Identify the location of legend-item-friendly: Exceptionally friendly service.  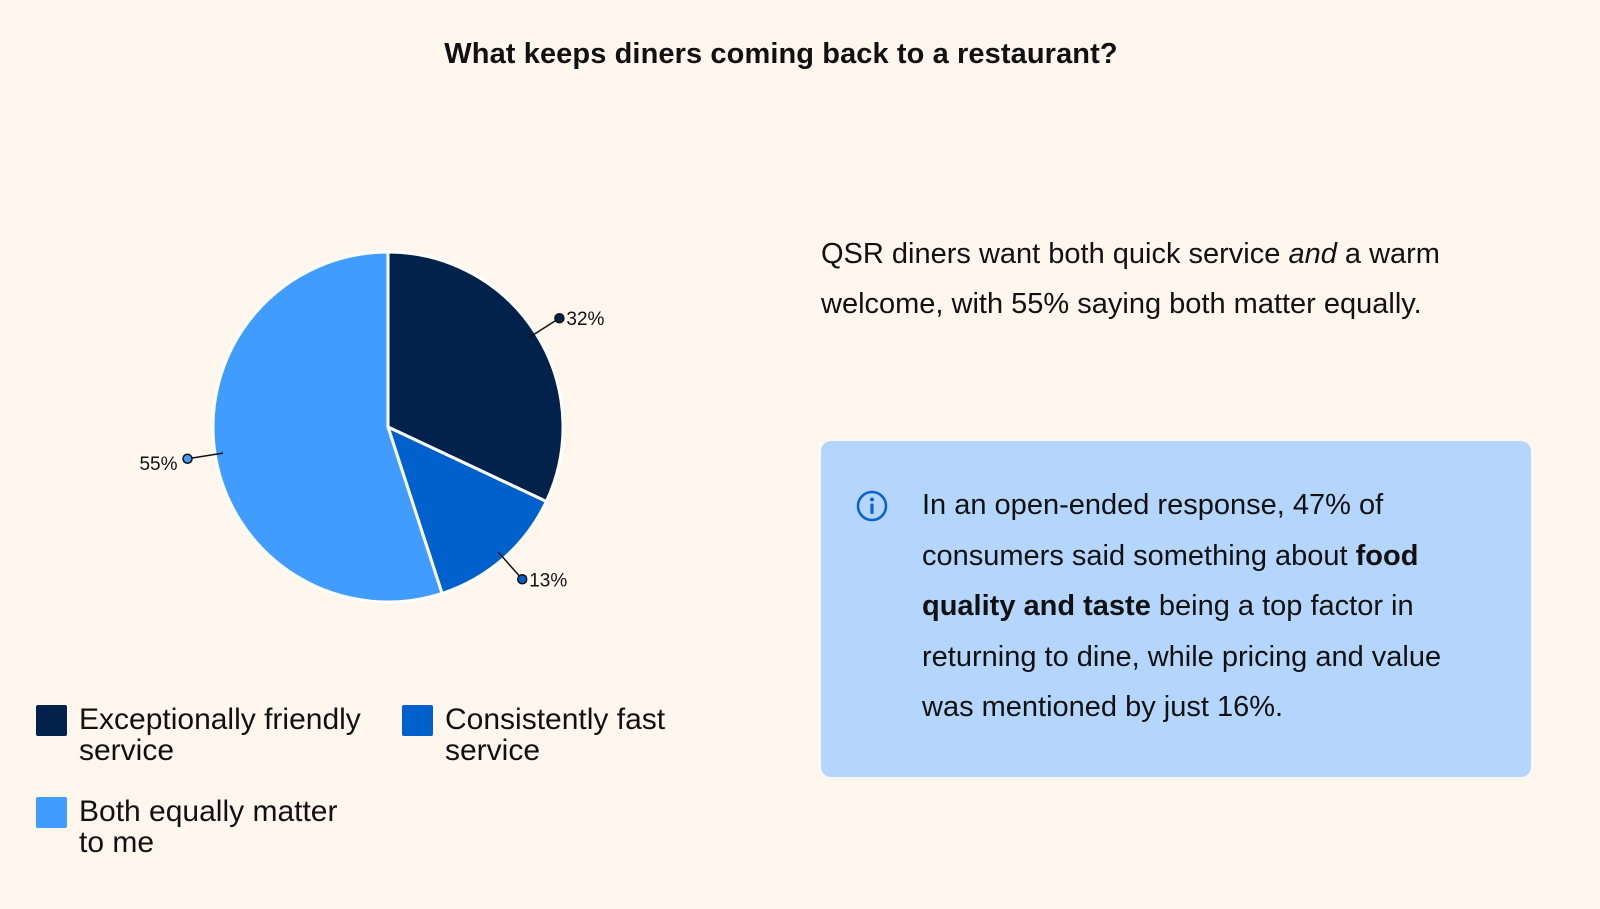
(202, 735).